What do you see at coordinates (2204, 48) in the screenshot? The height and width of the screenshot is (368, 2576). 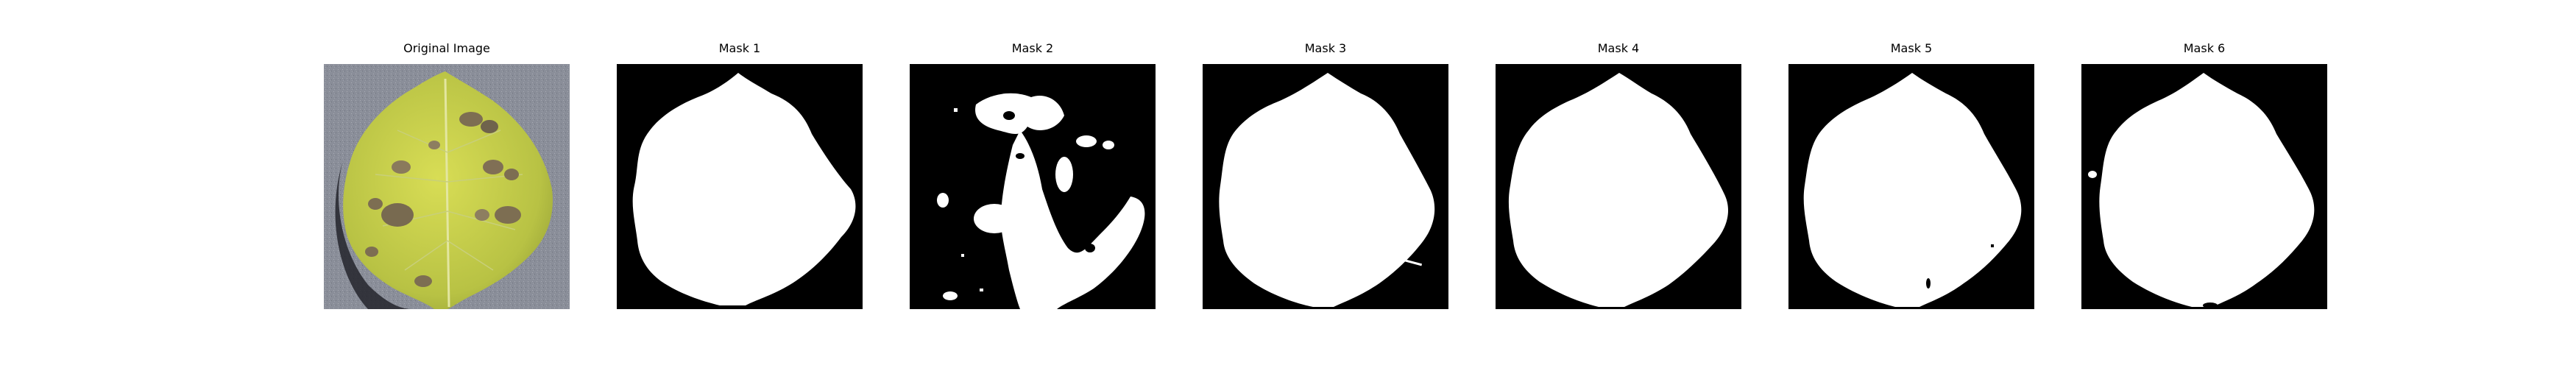 I see `panel-title: Mask 6` at bounding box center [2204, 48].